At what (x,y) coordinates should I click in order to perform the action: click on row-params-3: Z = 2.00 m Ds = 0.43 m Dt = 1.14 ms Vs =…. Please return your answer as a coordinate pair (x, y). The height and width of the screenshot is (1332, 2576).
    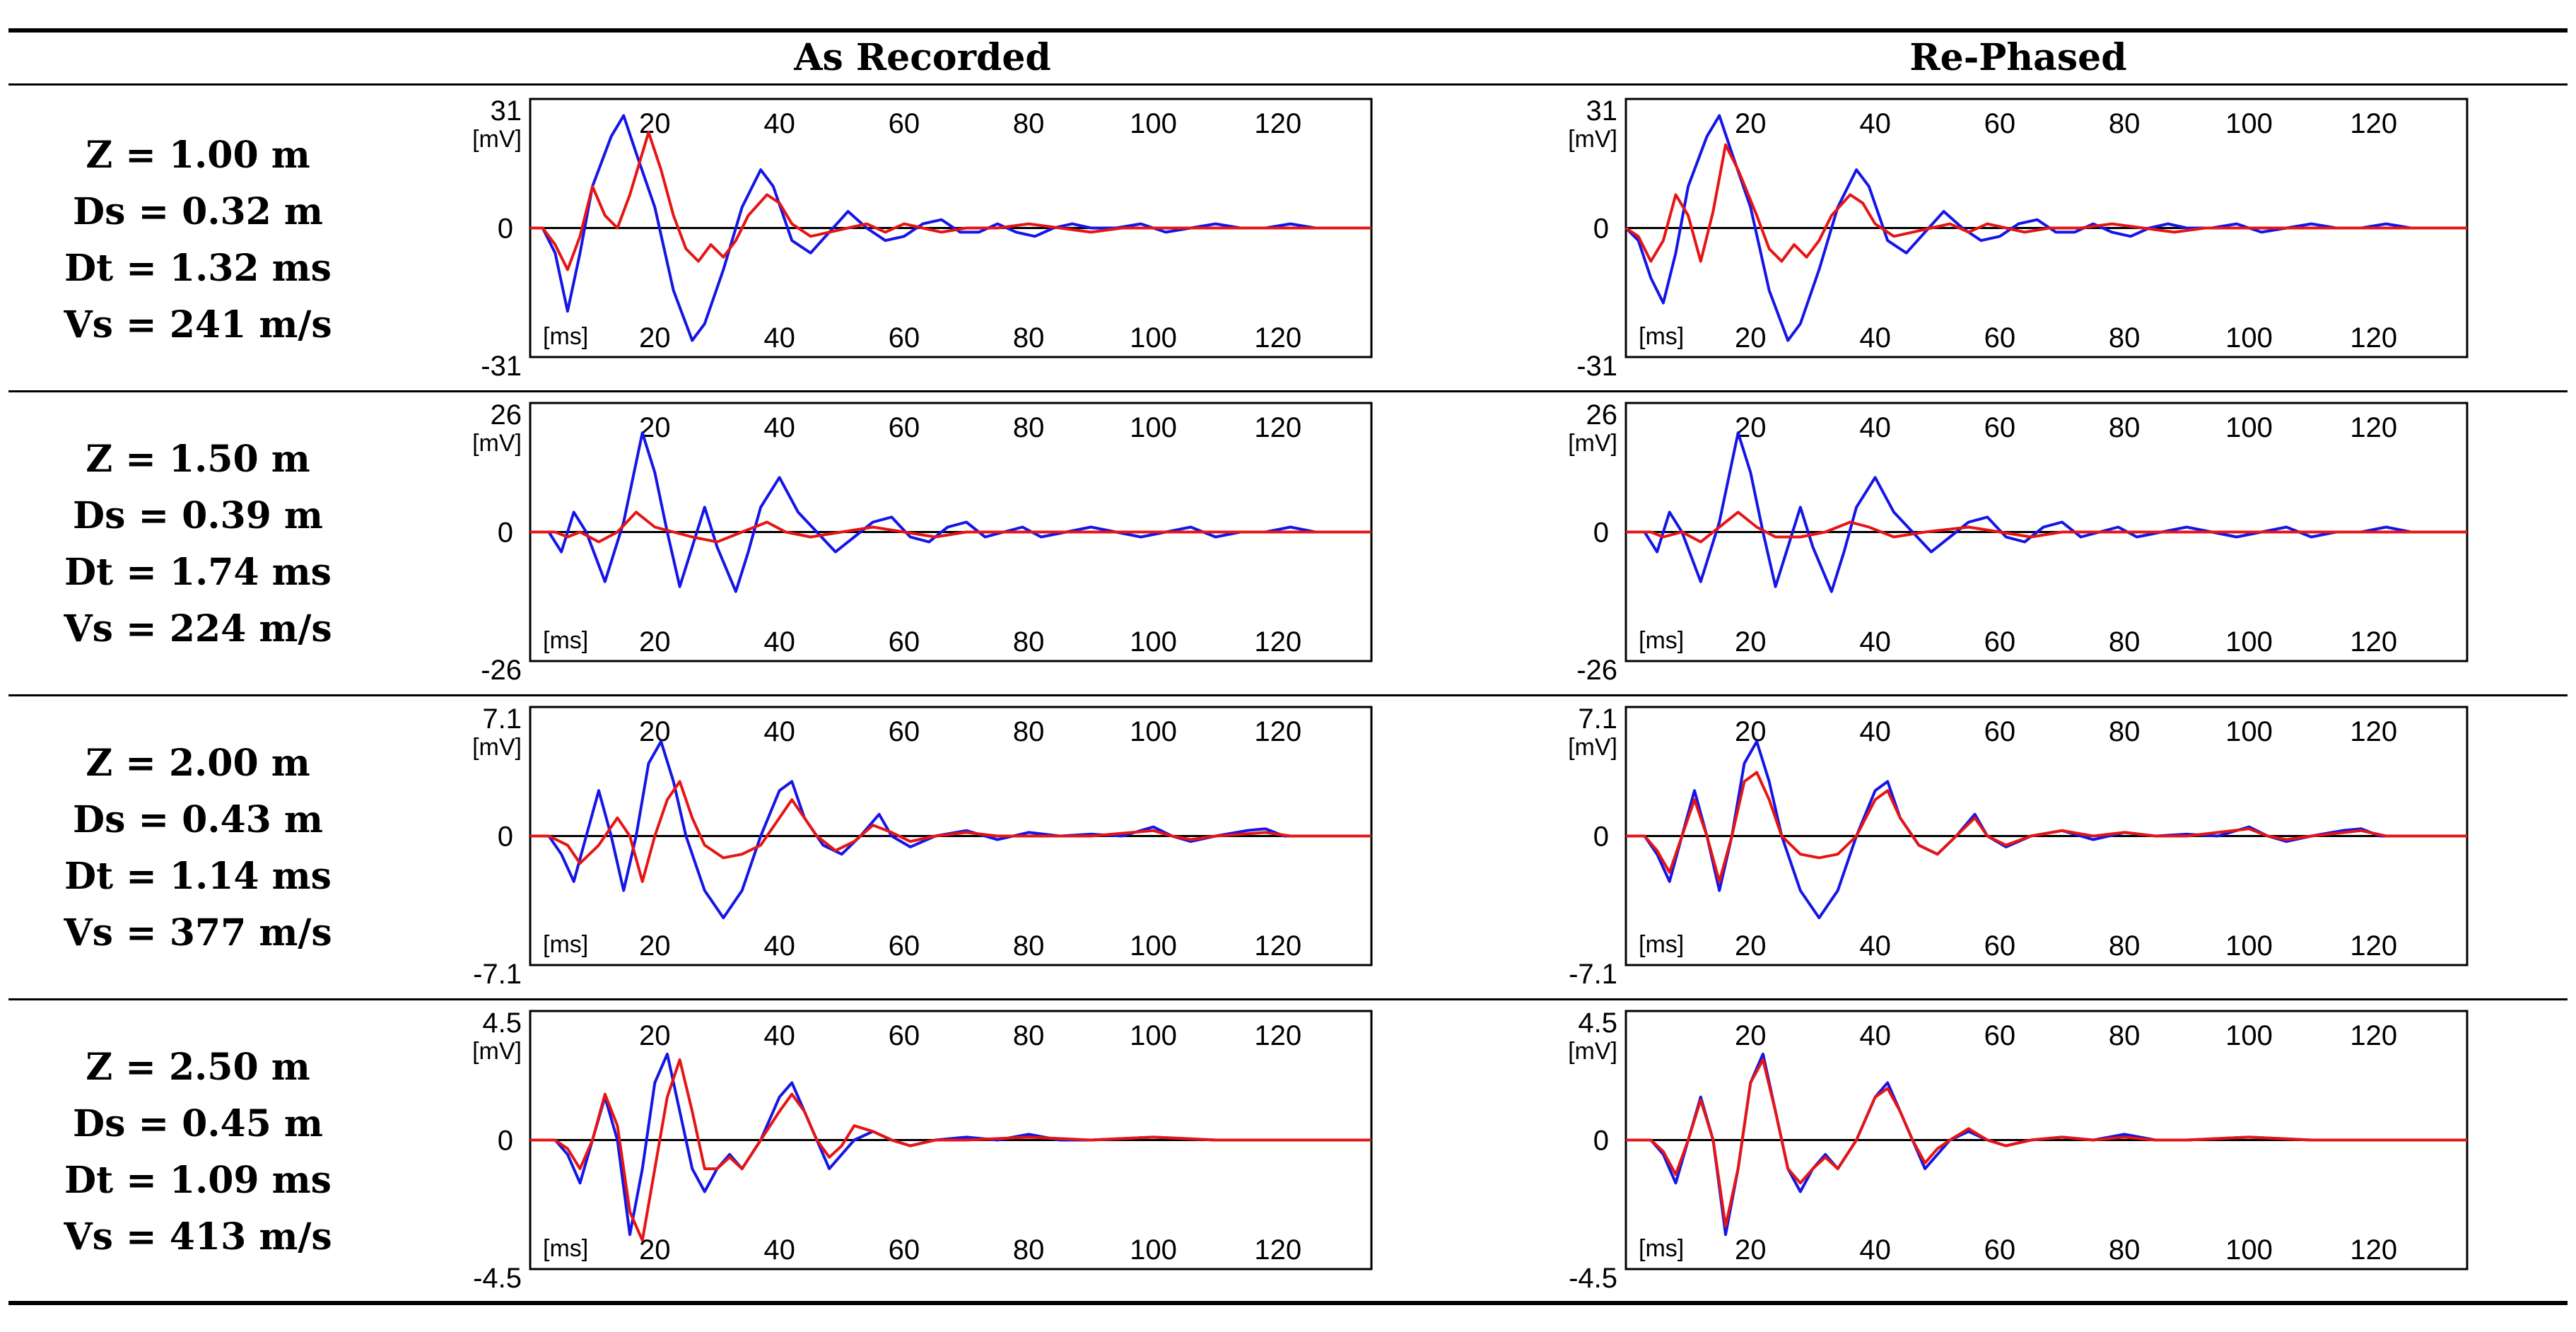
    Looking at the image, I should click on (198, 848).